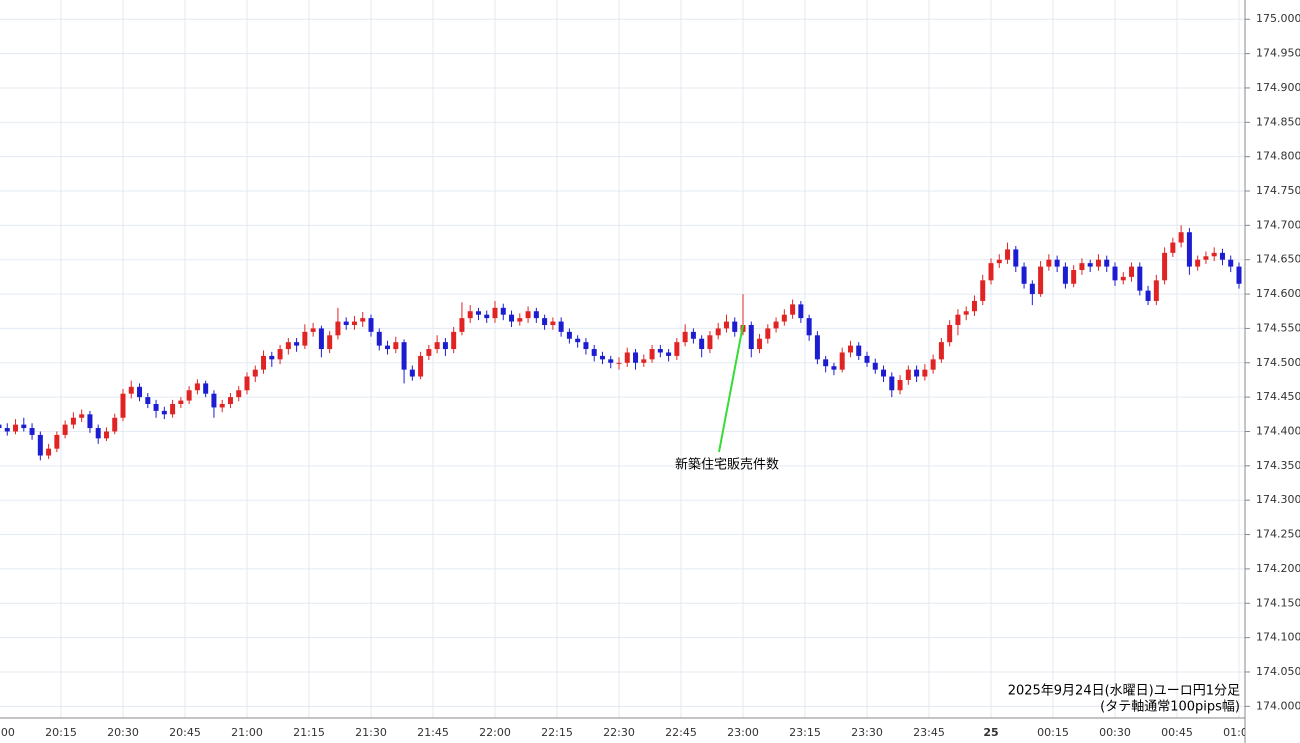  Describe the element at coordinates (867, 732) in the screenshot. I see `x-tick-label: 23:30` at that location.